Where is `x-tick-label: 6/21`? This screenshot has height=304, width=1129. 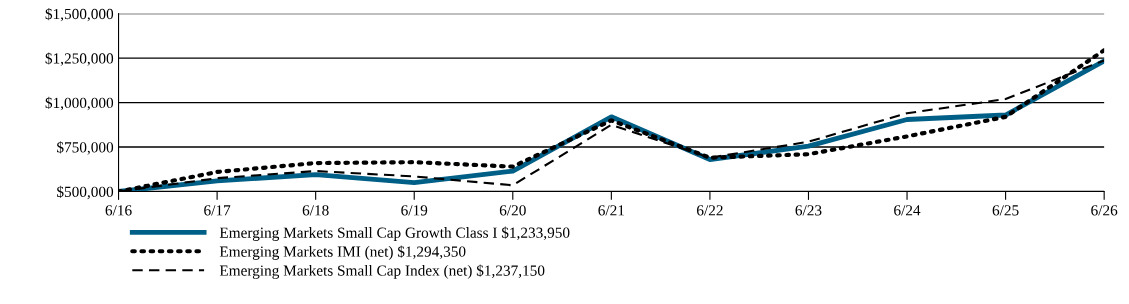 x-tick-label: 6/21 is located at coordinates (611, 210).